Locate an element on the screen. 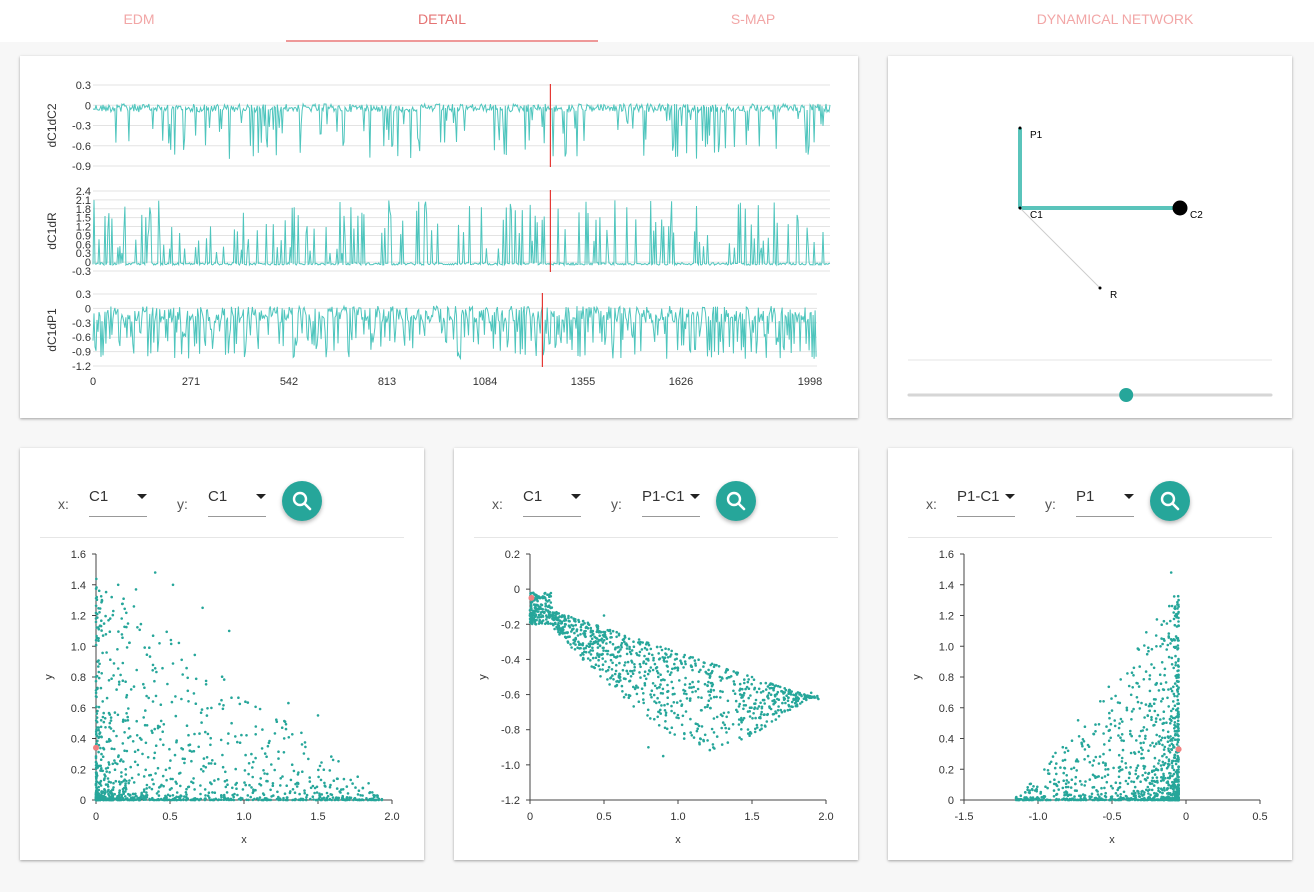  tab-detail: DETAIL is located at coordinates (442, 19).